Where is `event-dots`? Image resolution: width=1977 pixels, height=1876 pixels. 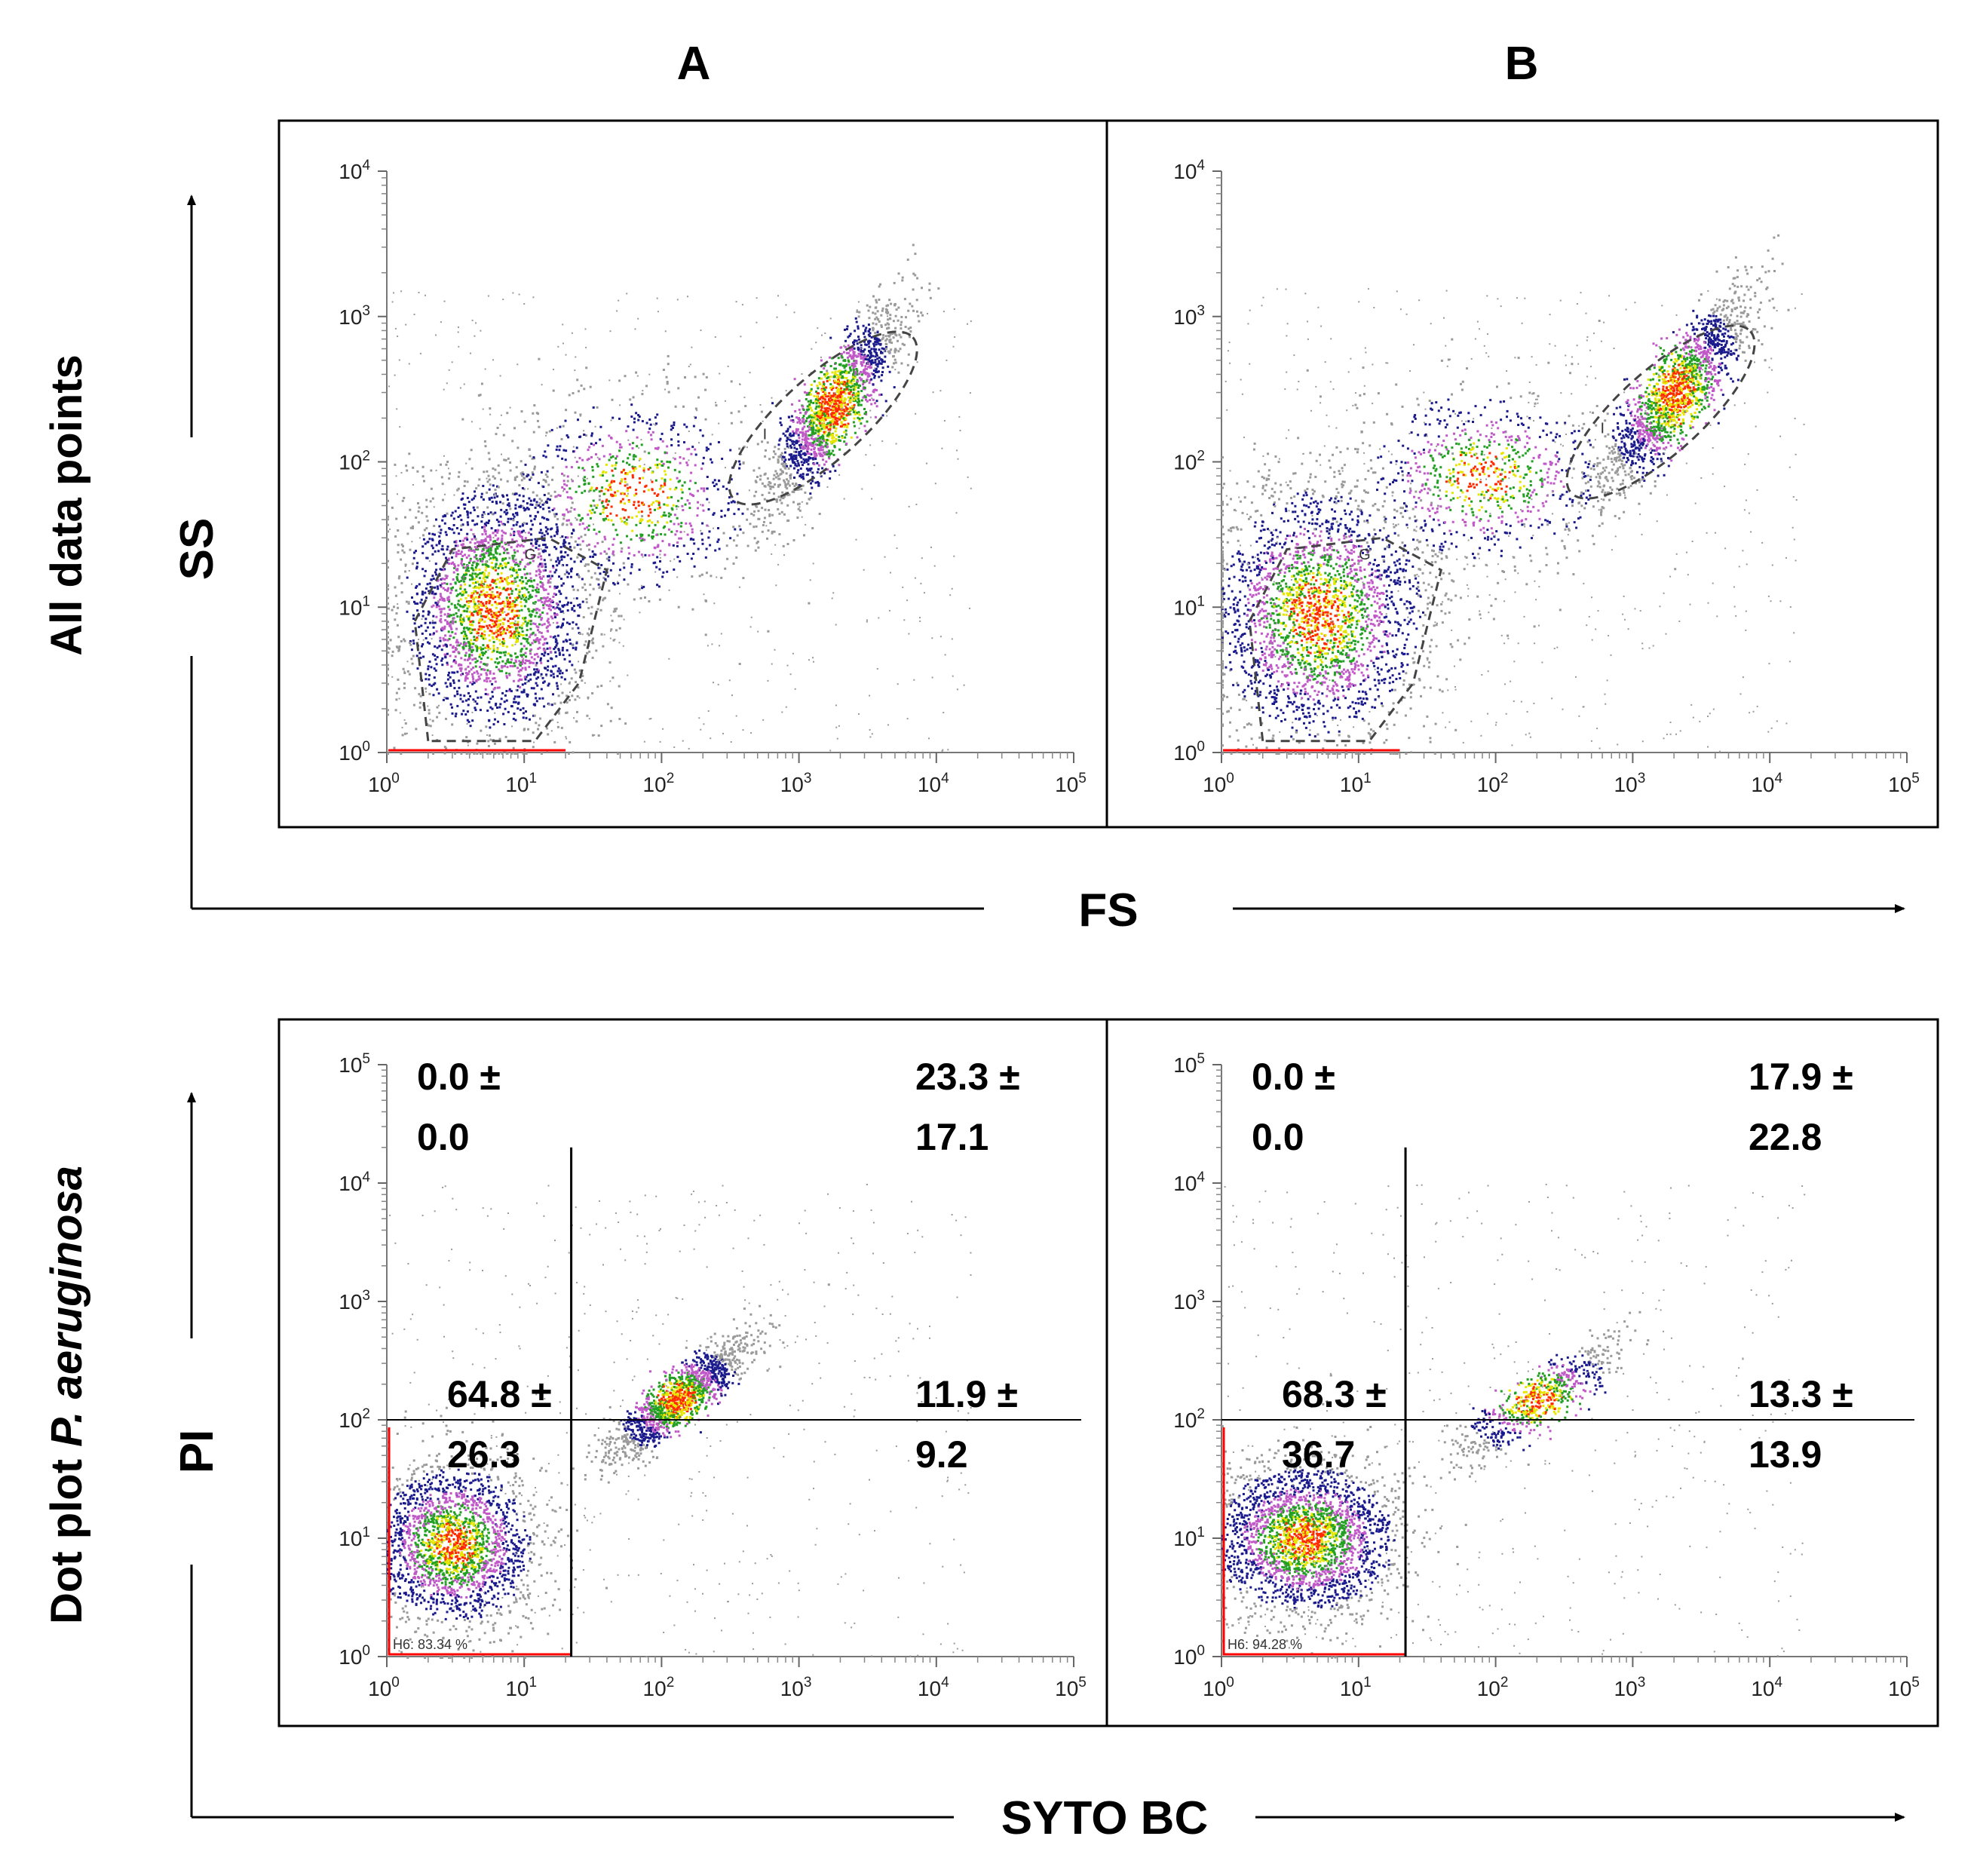
event-dots is located at coordinates (679, 499).